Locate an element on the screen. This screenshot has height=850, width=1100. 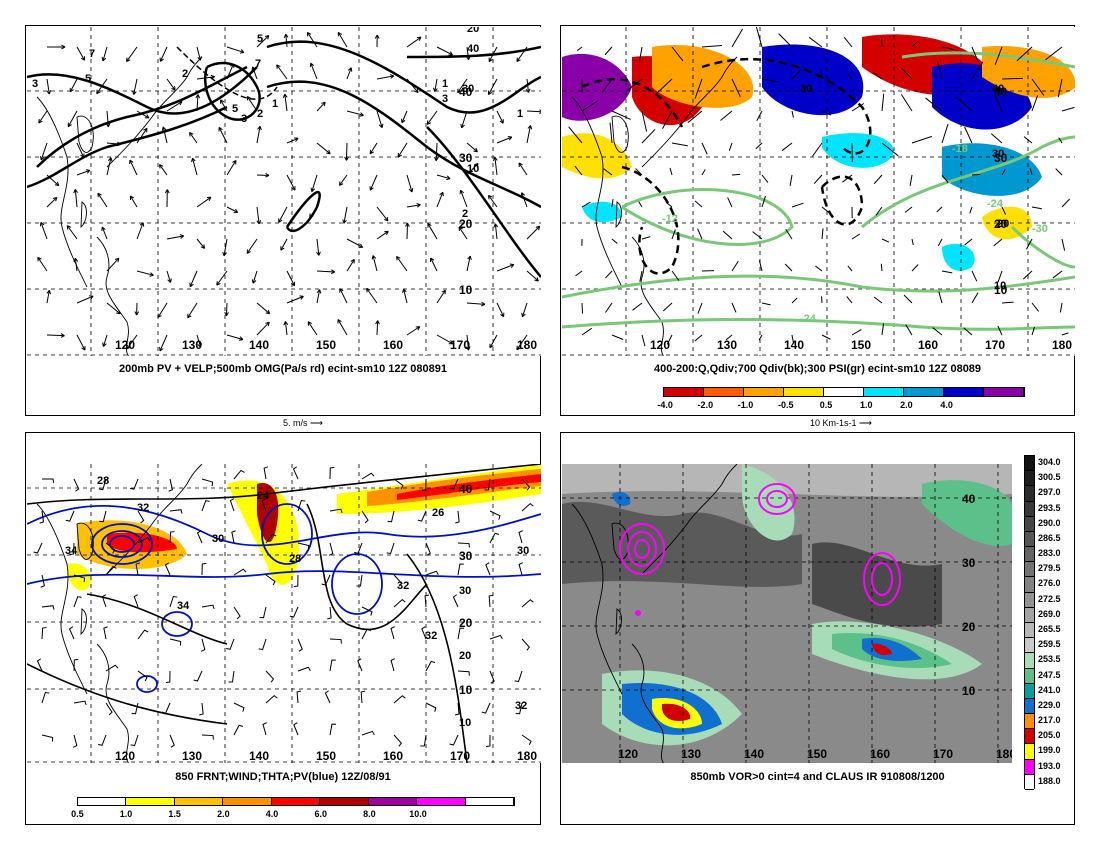
lat-label: 20 is located at coordinates (466, 623).